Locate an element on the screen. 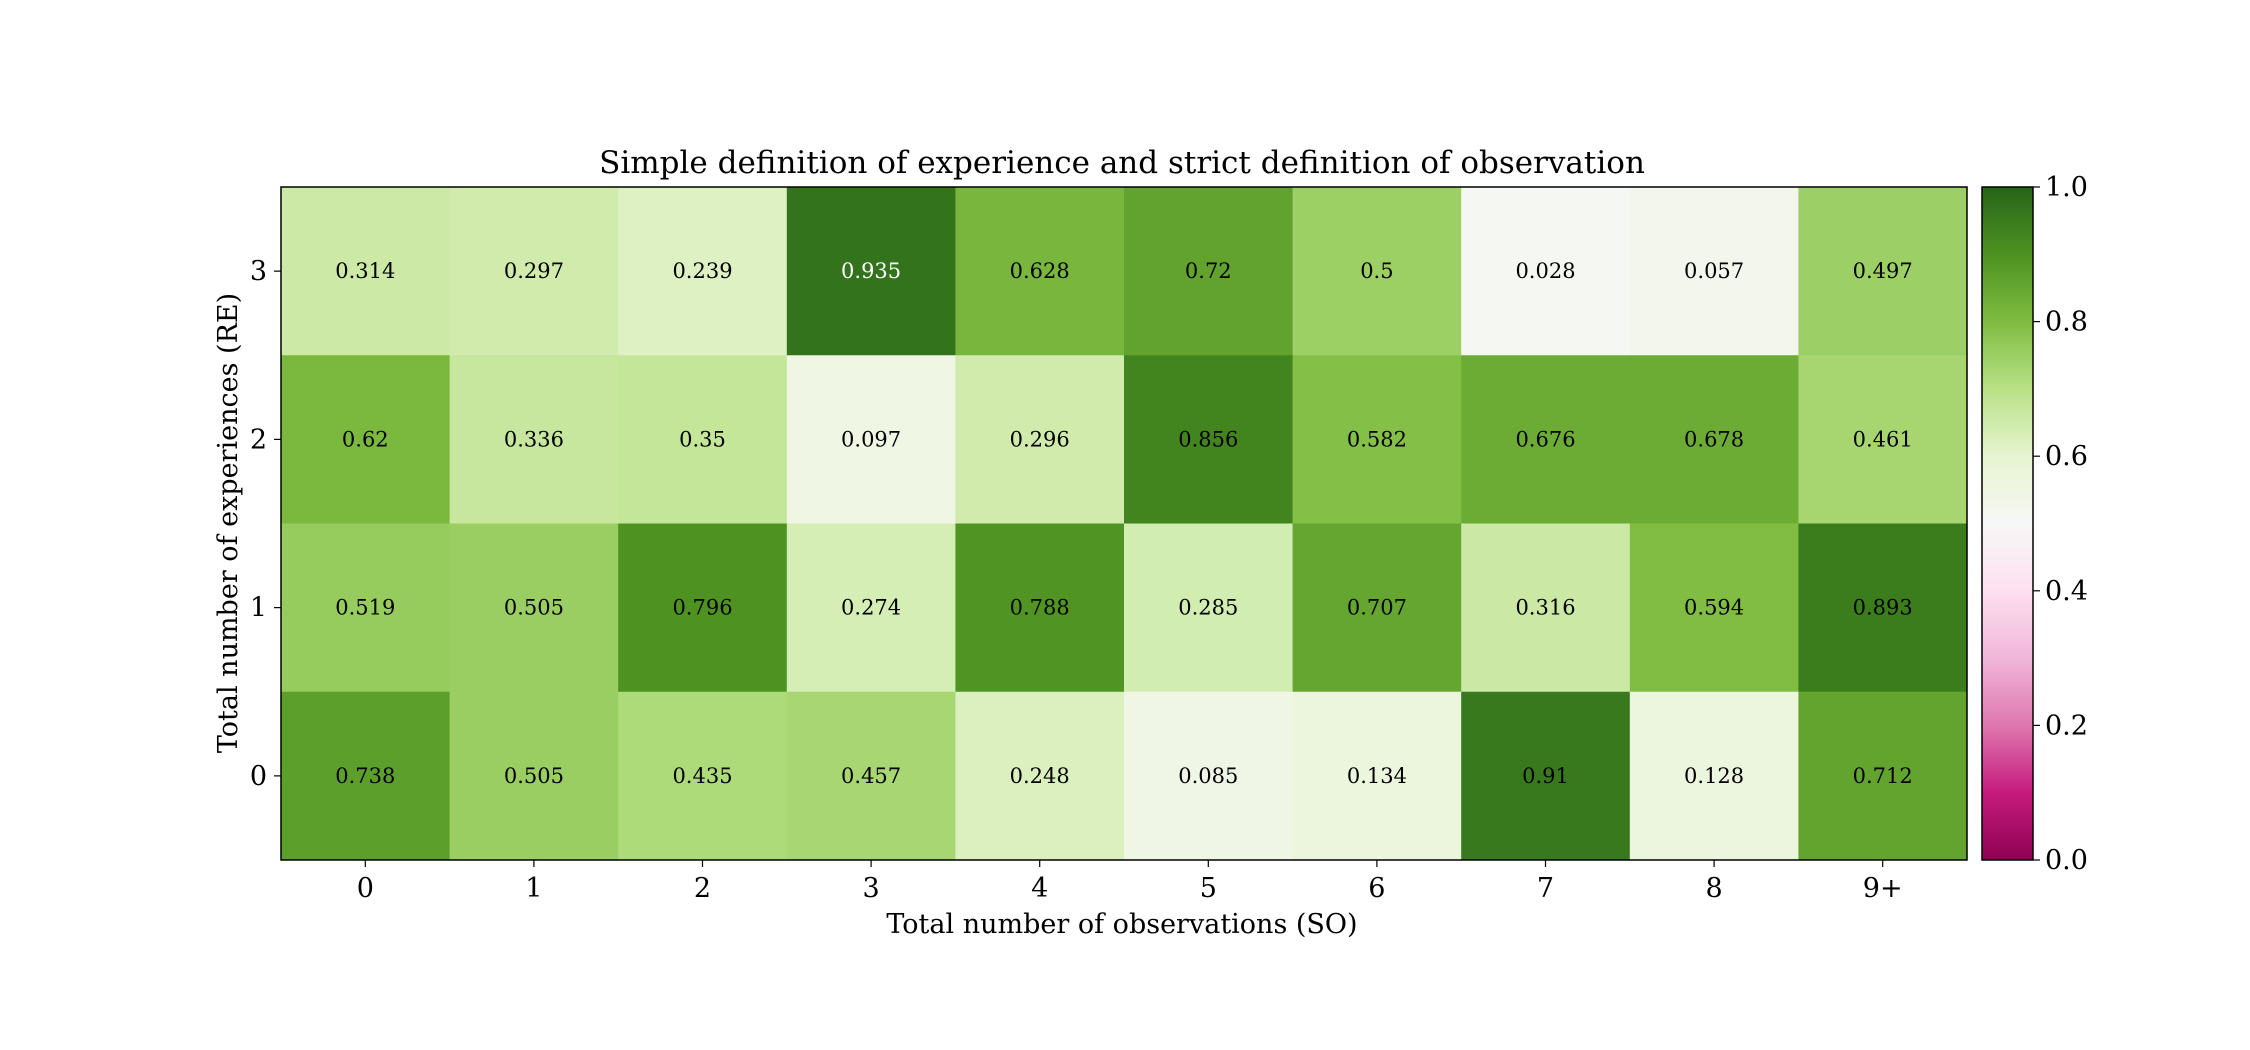 This screenshot has height=1050, width=2250. cell-value-label: 0.057 is located at coordinates (1714, 271).